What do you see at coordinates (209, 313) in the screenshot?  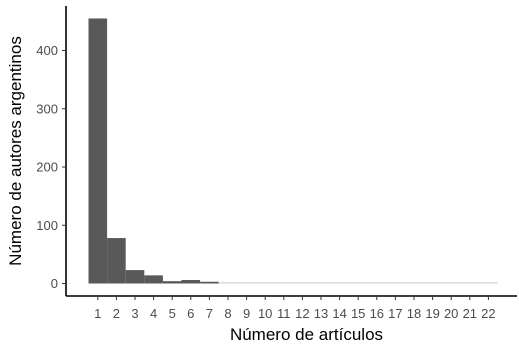 I see `x-tick-label: 7` at bounding box center [209, 313].